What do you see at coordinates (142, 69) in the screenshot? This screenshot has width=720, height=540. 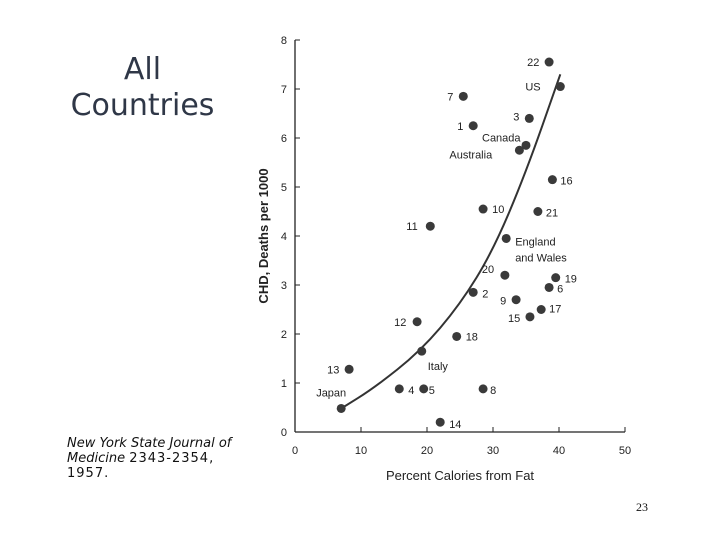 I see `slide-title-line-1: All` at bounding box center [142, 69].